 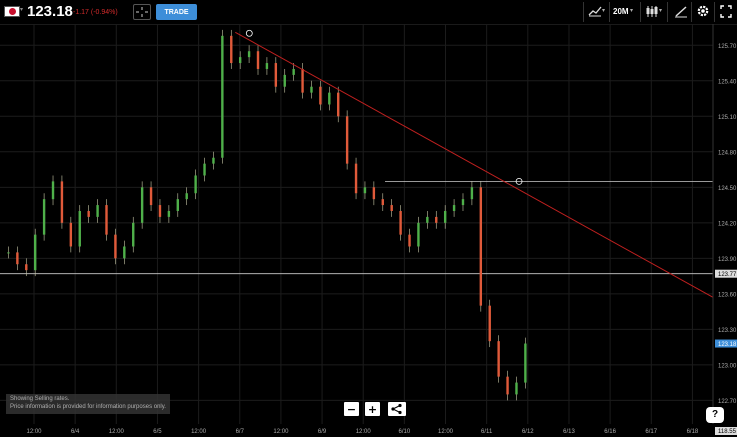 What do you see at coordinates (75, 432) in the screenshot?
I see `x-tick-label: 6/4` at bounding box center [75, 432].